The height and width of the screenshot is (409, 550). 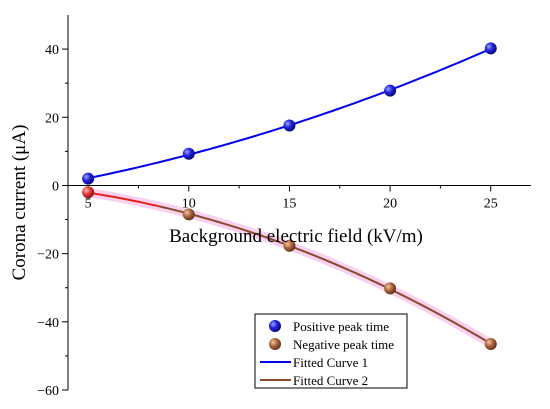 I want to click on fitted-curve-2-line-start, so click(x=123, y=199).